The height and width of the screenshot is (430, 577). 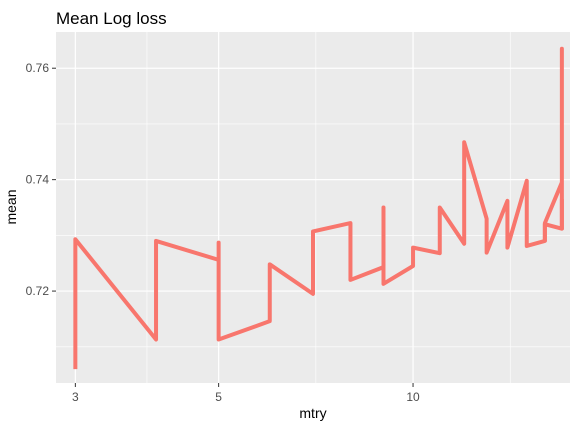 What do you see at coordinates (38, 180) in the screenshot?
I see `y-tick-label: 0.74` at bounding box center [38, 180].